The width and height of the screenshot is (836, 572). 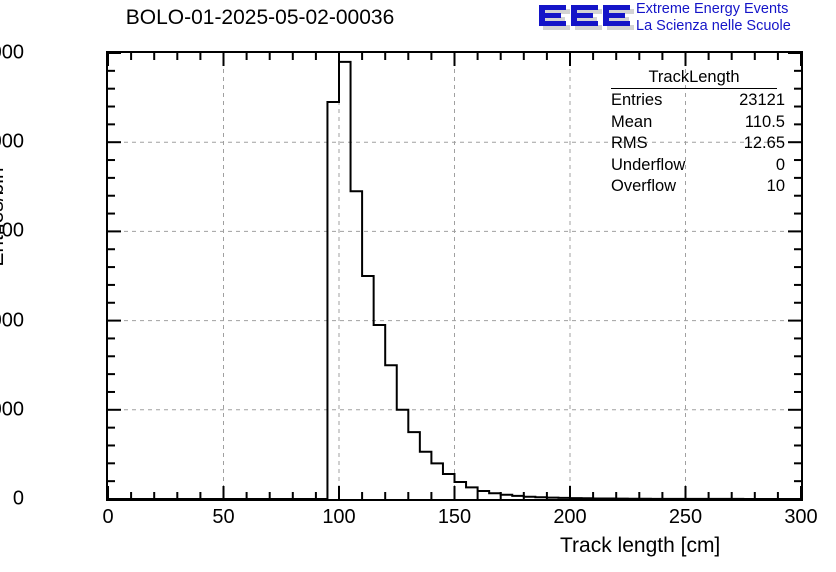 I want to click on stats-box-title: TrackLength, so click(x=694, y=78).